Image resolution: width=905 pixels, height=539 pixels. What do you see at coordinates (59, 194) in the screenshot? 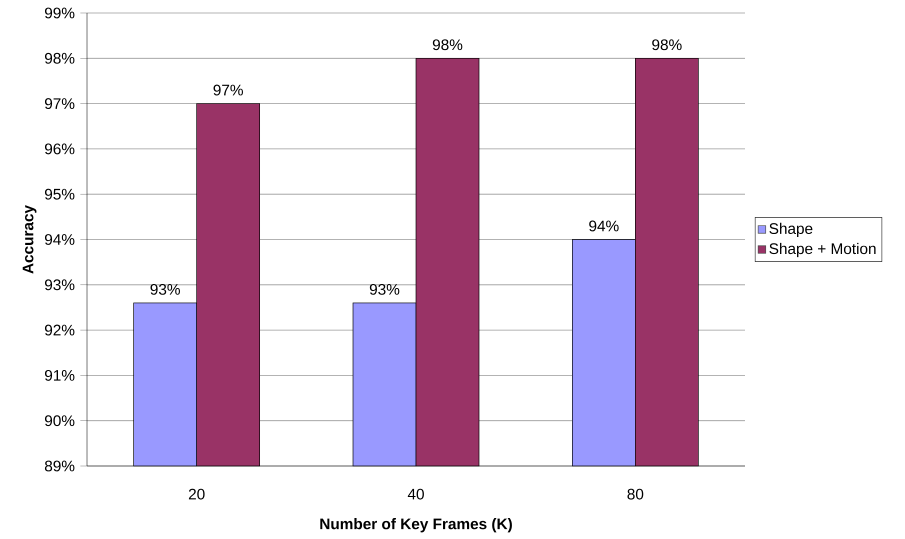
I see `y-tick-label: 95%` at bounding box center [59, 194].